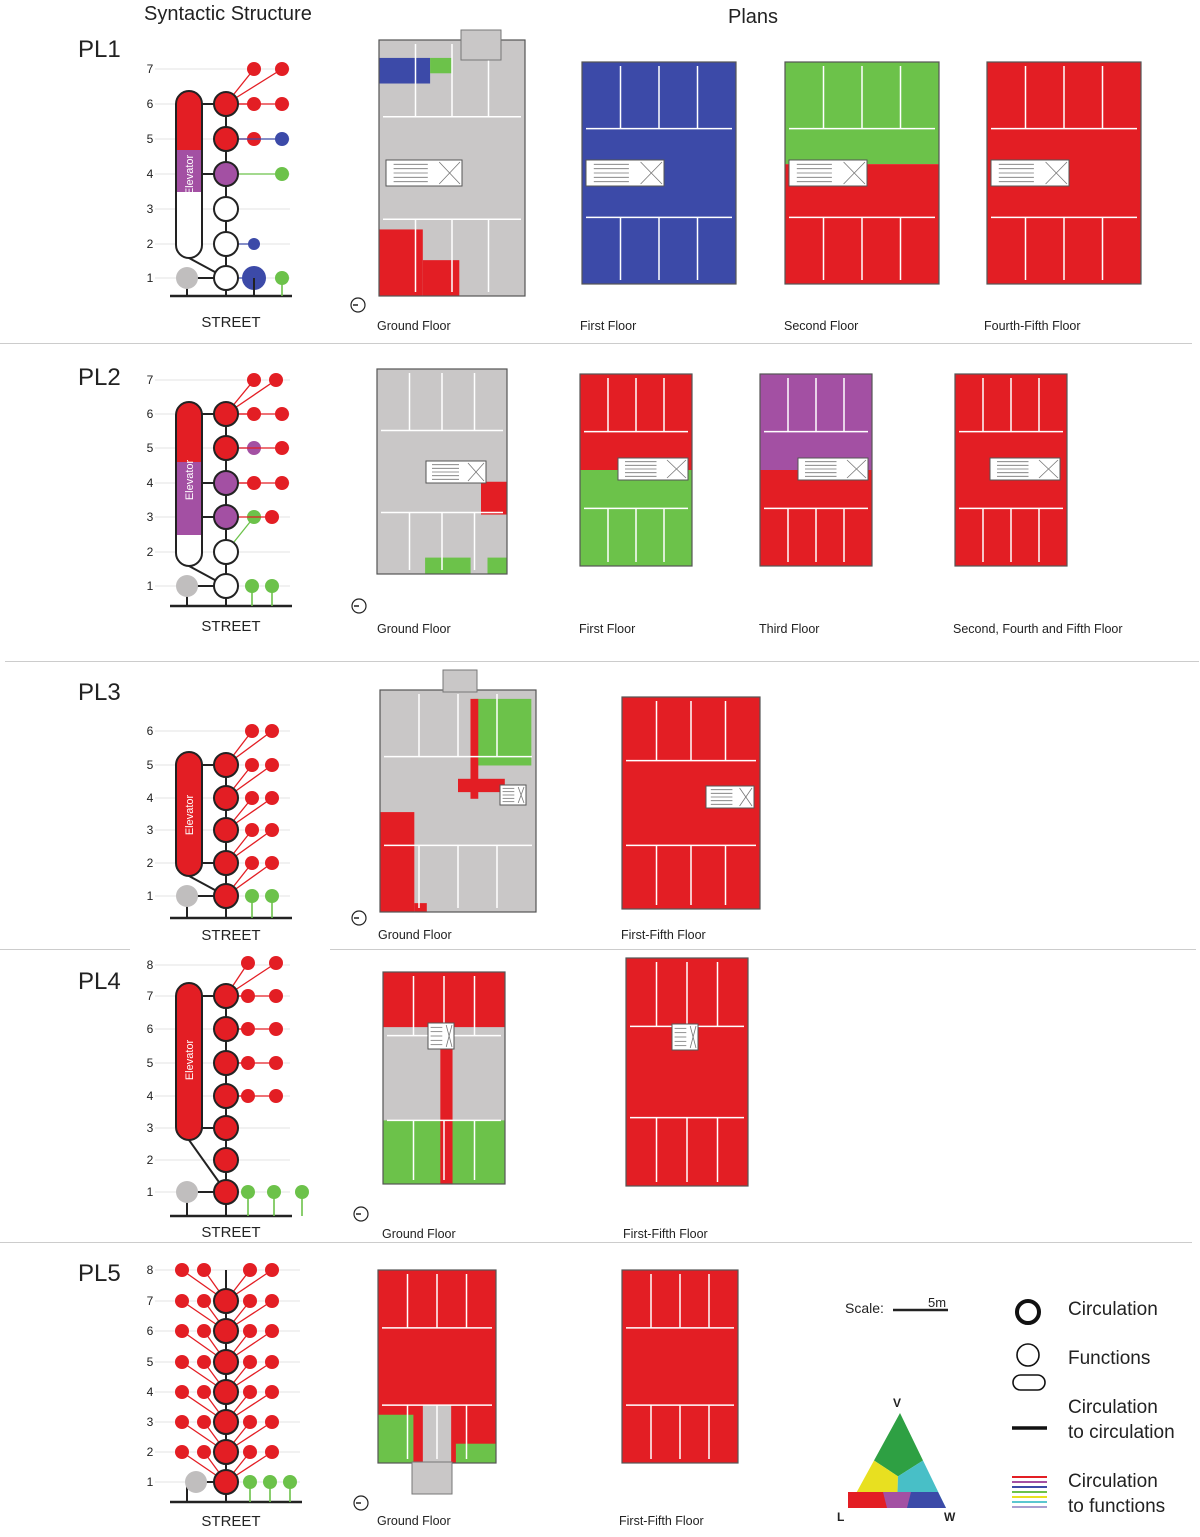  What do you see at coordinates (437, 1366) in the screenshot?
I see `plan-pl5-ground` at bounding box center [437, 1366].